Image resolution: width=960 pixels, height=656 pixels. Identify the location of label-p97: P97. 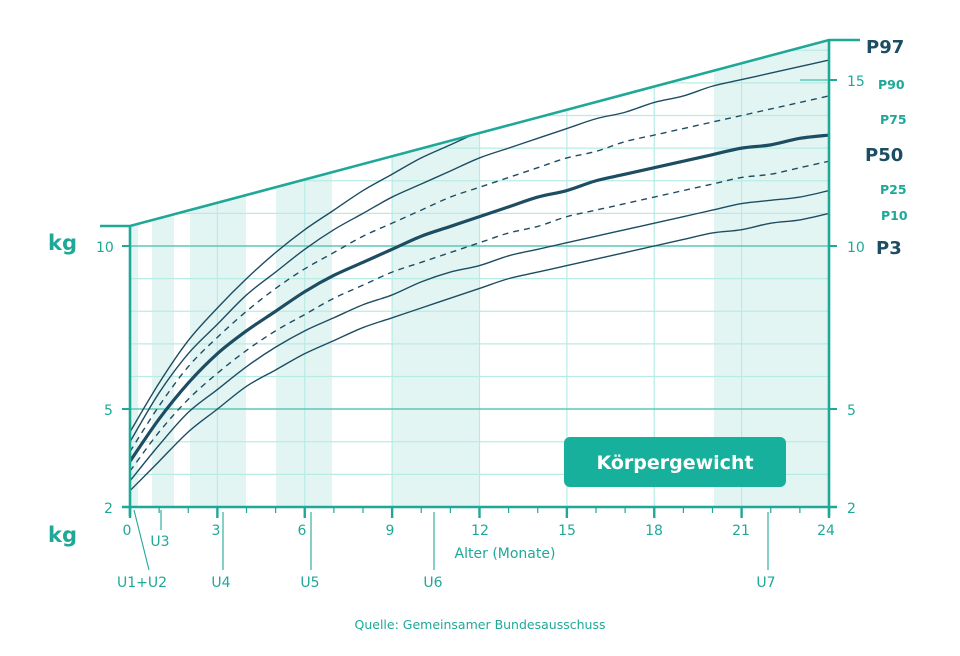
(885, 47).